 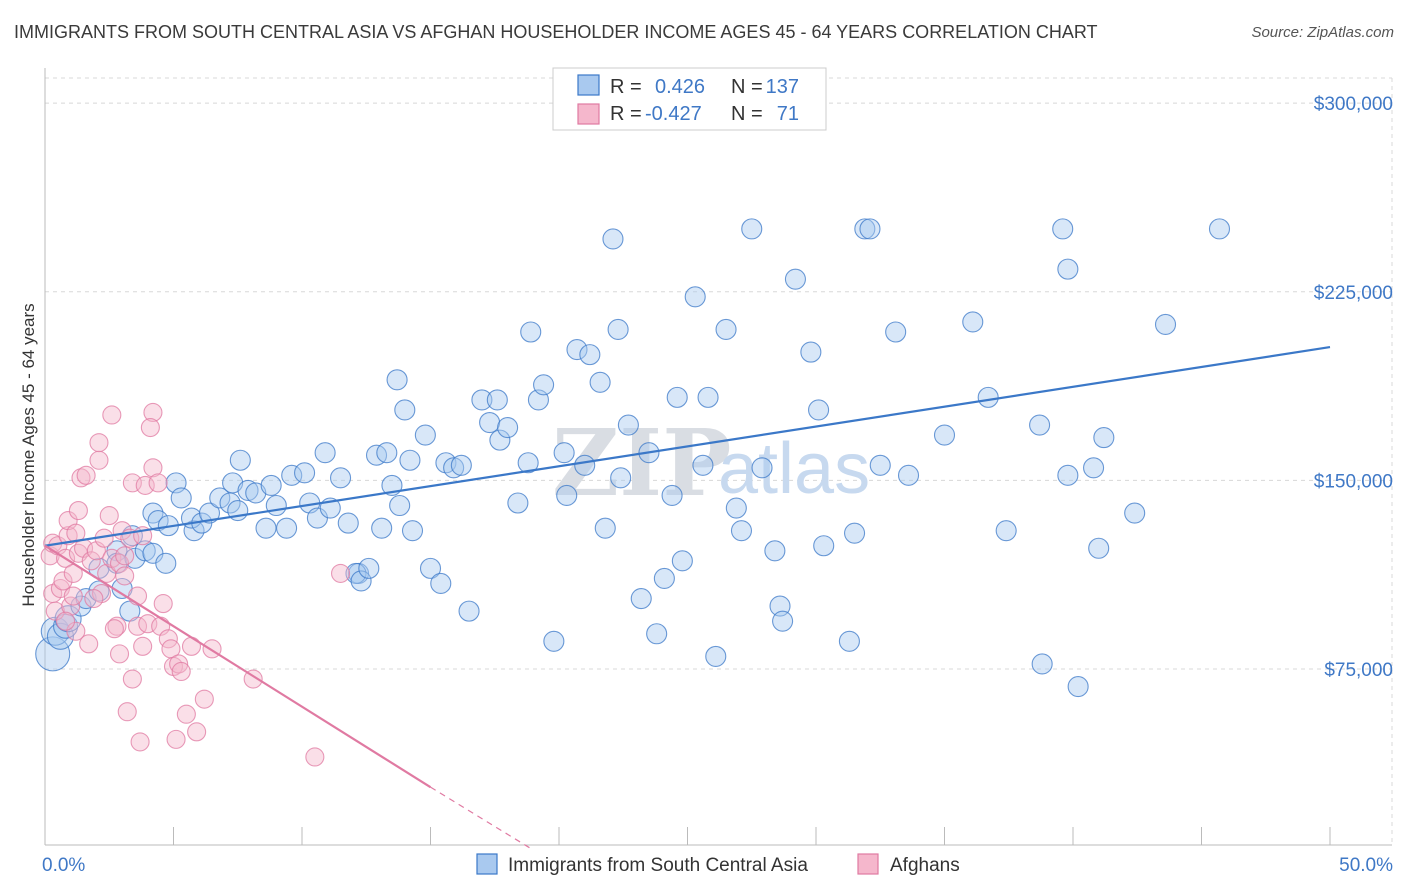 I want to click on bottom-legend-label: Afghans, so click(x=925, y=865).